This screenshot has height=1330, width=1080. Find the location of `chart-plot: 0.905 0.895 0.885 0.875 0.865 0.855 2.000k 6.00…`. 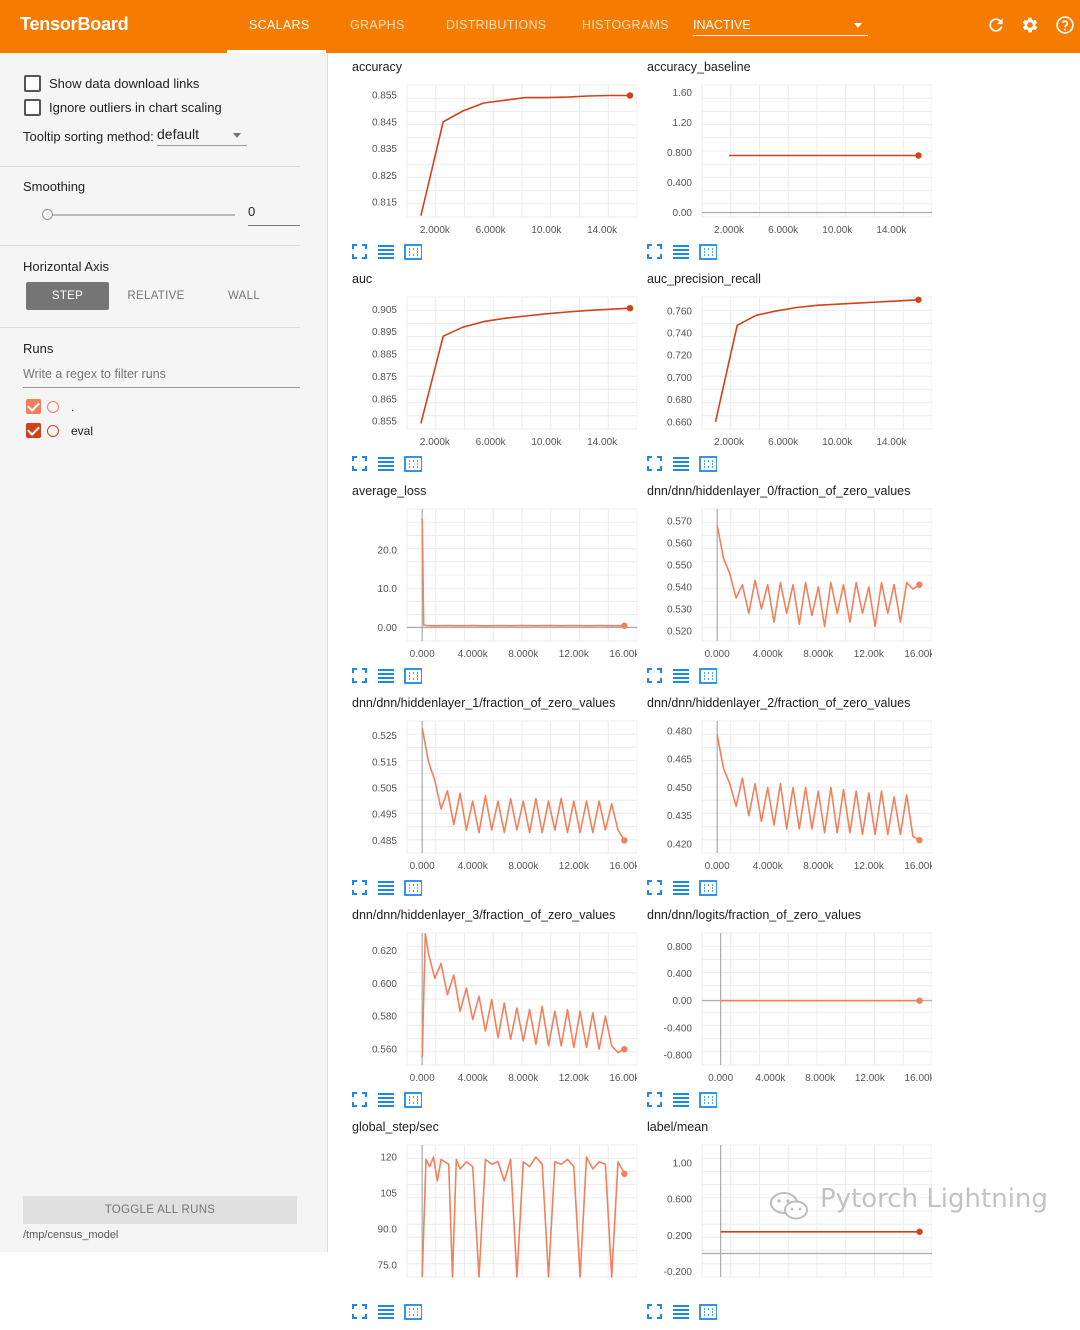

chart-plot: 0.905 0.895 0.885 0.875 0.865 0.855 2.000k 6.00… is located at coordinates (494, 370).